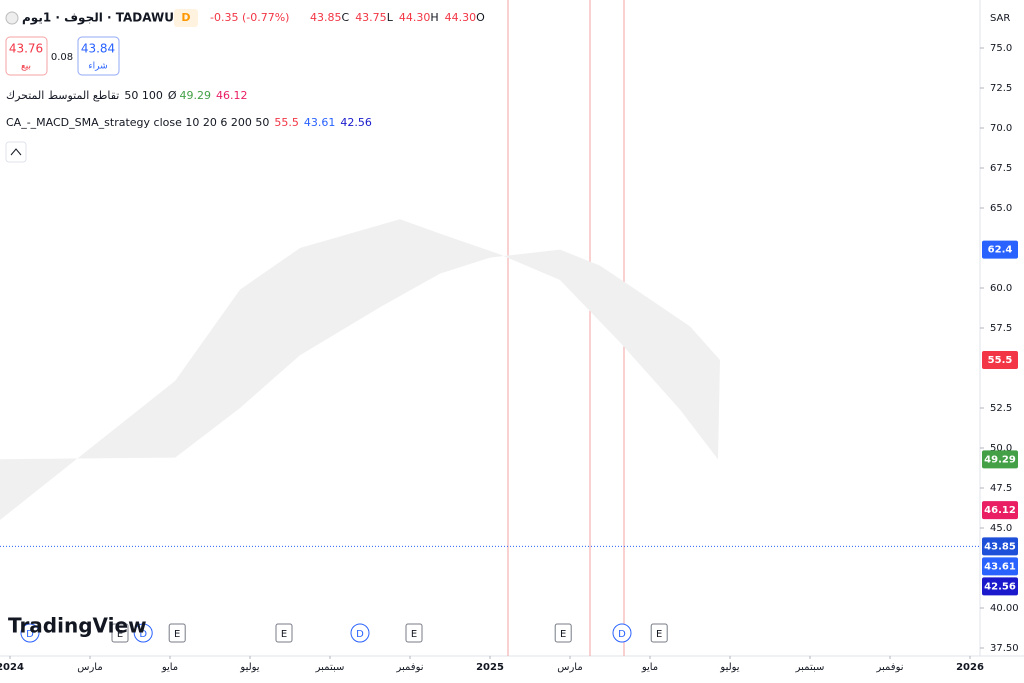 This screenshot has height=683, width=1024. Describe the element at coordinates (1004, 648) in the screenshot. I see `y-tick-label: 37.50` at that location.